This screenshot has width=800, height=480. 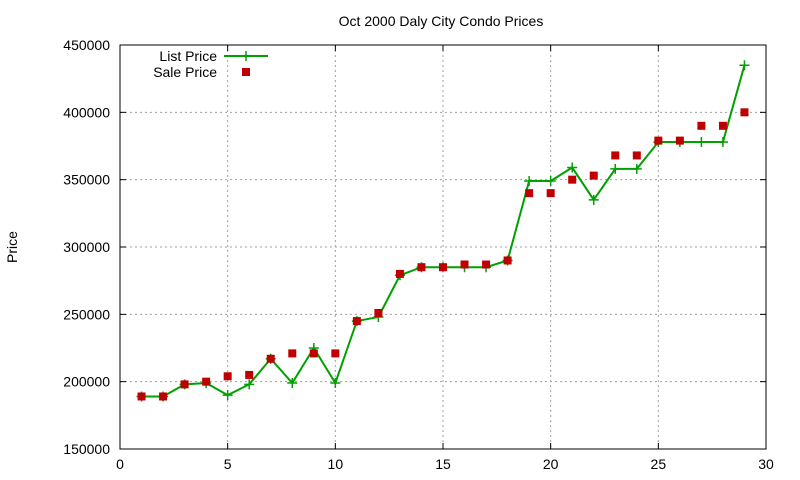 I want to click on x-tick-label: 30, so click(x=766, y=464).